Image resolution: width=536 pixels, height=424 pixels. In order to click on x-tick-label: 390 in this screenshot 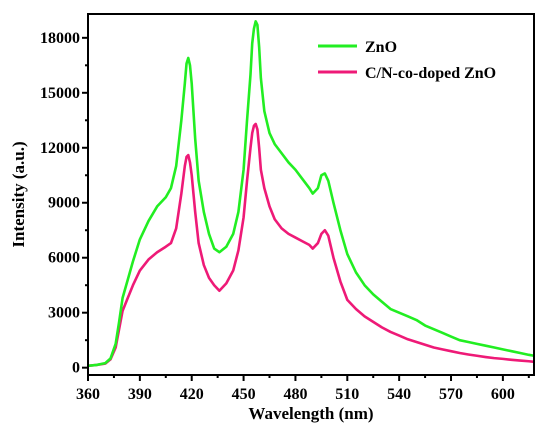, I will do `click(140, 394)`.